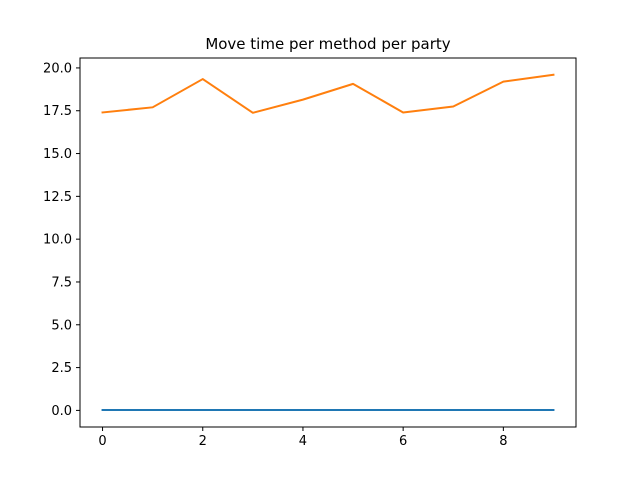 This screenshot has width=640, height=485. Describe the element at coordinates (57, 197) in the screenshot. I see `y-tick-label: 12.5` at that location.